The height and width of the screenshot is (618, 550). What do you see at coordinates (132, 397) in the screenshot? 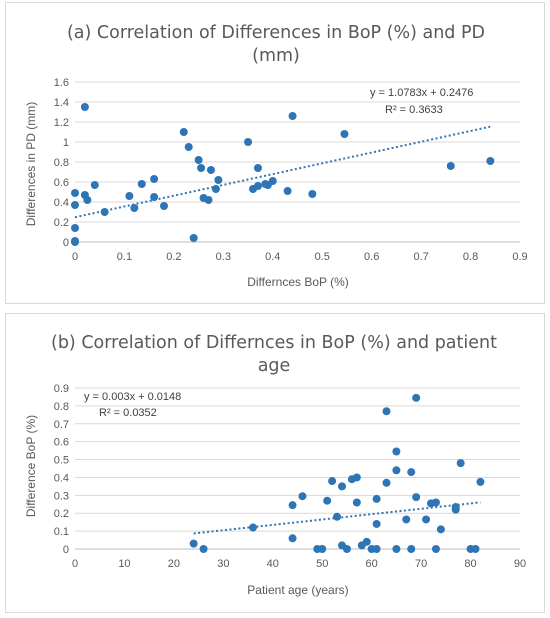
I see `chart-b-trend-equation: y = 0.003x + 0.0148` at bounding box center [132, 397].